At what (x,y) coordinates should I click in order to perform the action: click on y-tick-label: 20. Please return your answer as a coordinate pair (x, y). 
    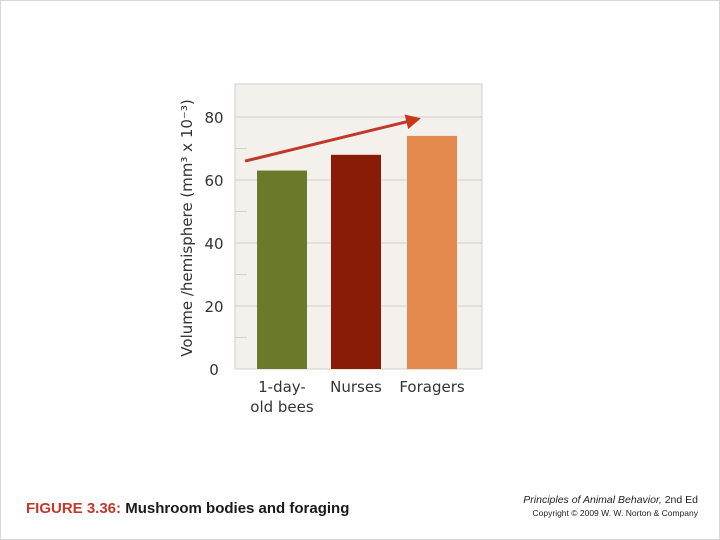
    Looking at the image, I should click on (213, 307).